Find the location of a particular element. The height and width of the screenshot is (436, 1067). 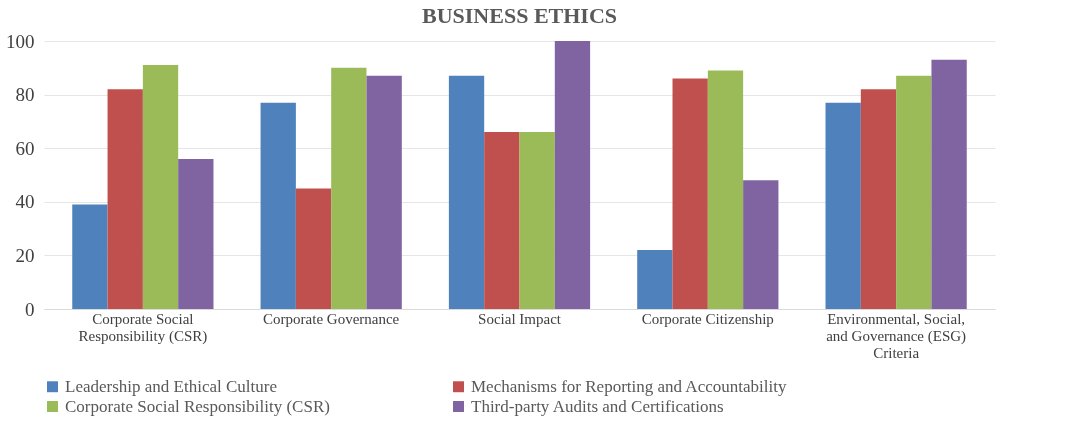

legend-label: Corporate Social Responsibility (CSR) is located at coordinates (197, 406).